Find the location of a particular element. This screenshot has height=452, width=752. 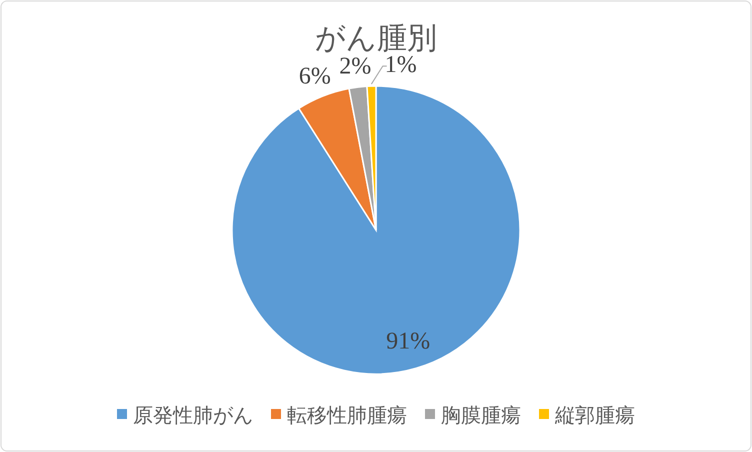

legend-label: 縦郭腫瘍 is located at coordinates (594, 416).